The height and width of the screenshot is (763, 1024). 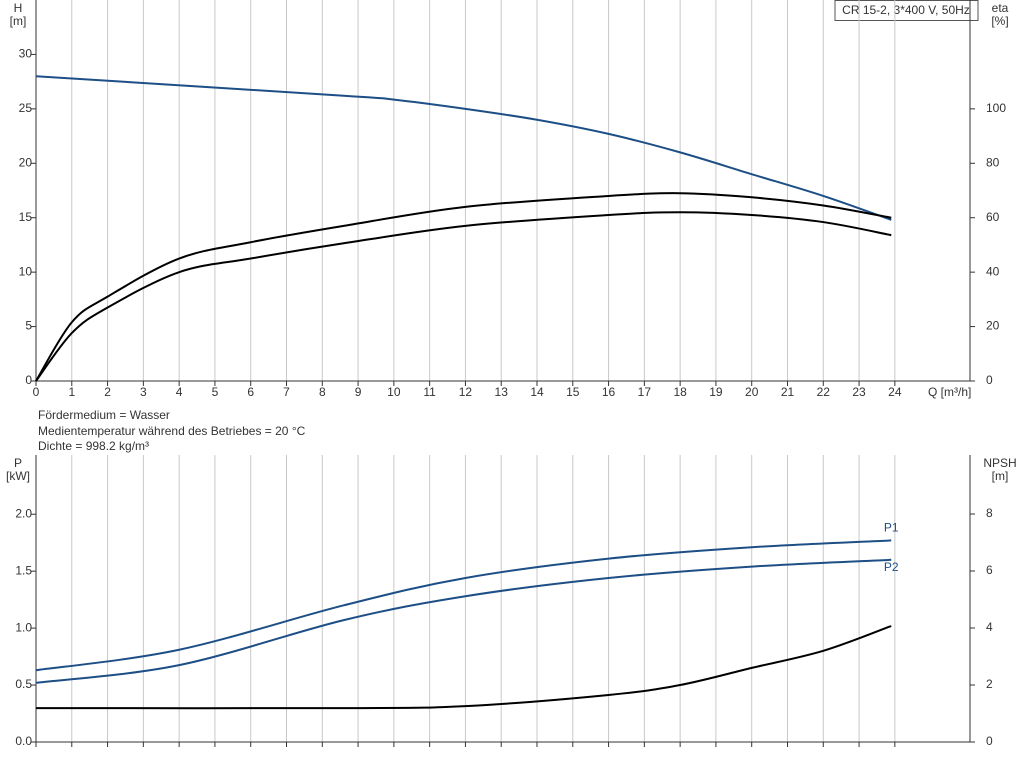 I want to click on x-tick-label: 9, so click(x=358, y=392).